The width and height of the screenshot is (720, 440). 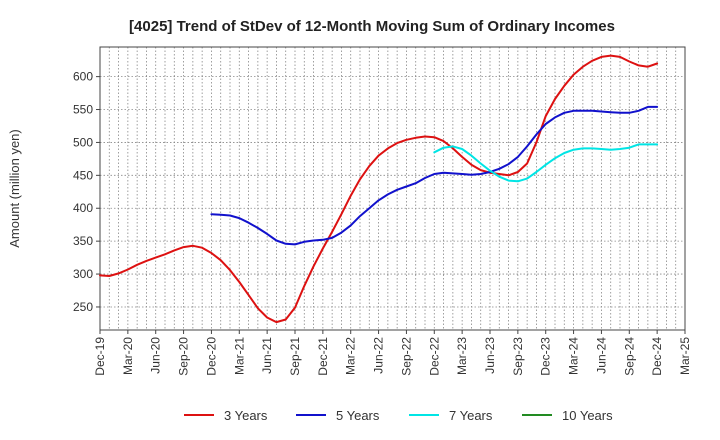 I want to click on x-tick-label: Sep-22, so click(x=406, y=356).